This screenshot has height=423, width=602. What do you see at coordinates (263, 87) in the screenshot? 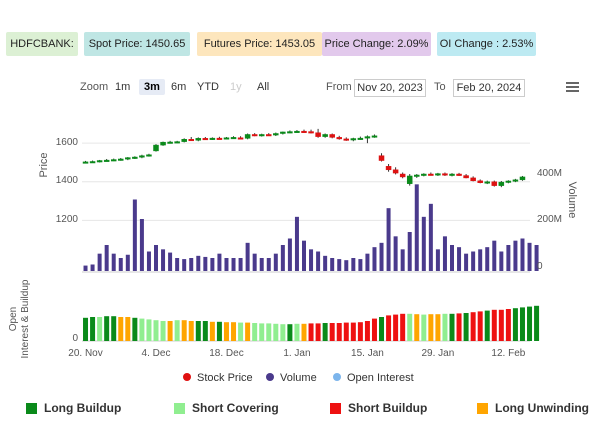
I see `zoom-all-button: All` at bounding box center [263, 87].